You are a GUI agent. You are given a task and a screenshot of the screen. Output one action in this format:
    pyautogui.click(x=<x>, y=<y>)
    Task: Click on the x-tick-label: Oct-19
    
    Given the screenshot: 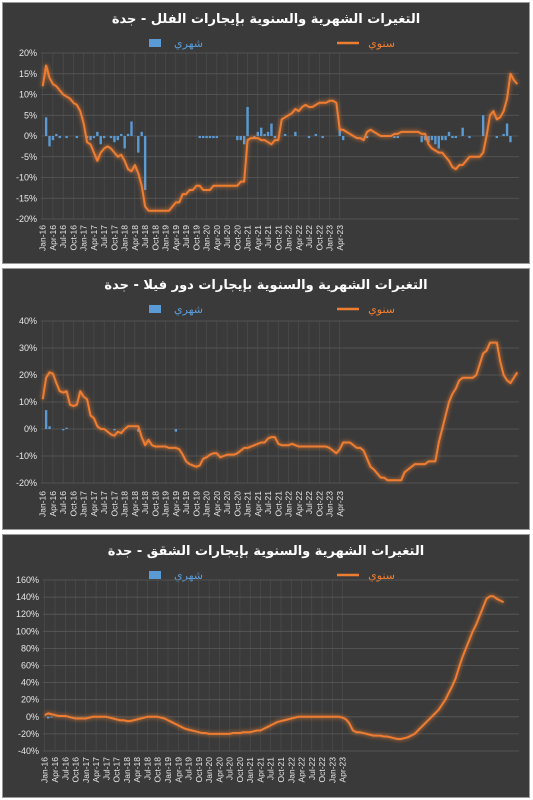 What is the action you would take?
    pyautogui.click(x=196, y=504)
    